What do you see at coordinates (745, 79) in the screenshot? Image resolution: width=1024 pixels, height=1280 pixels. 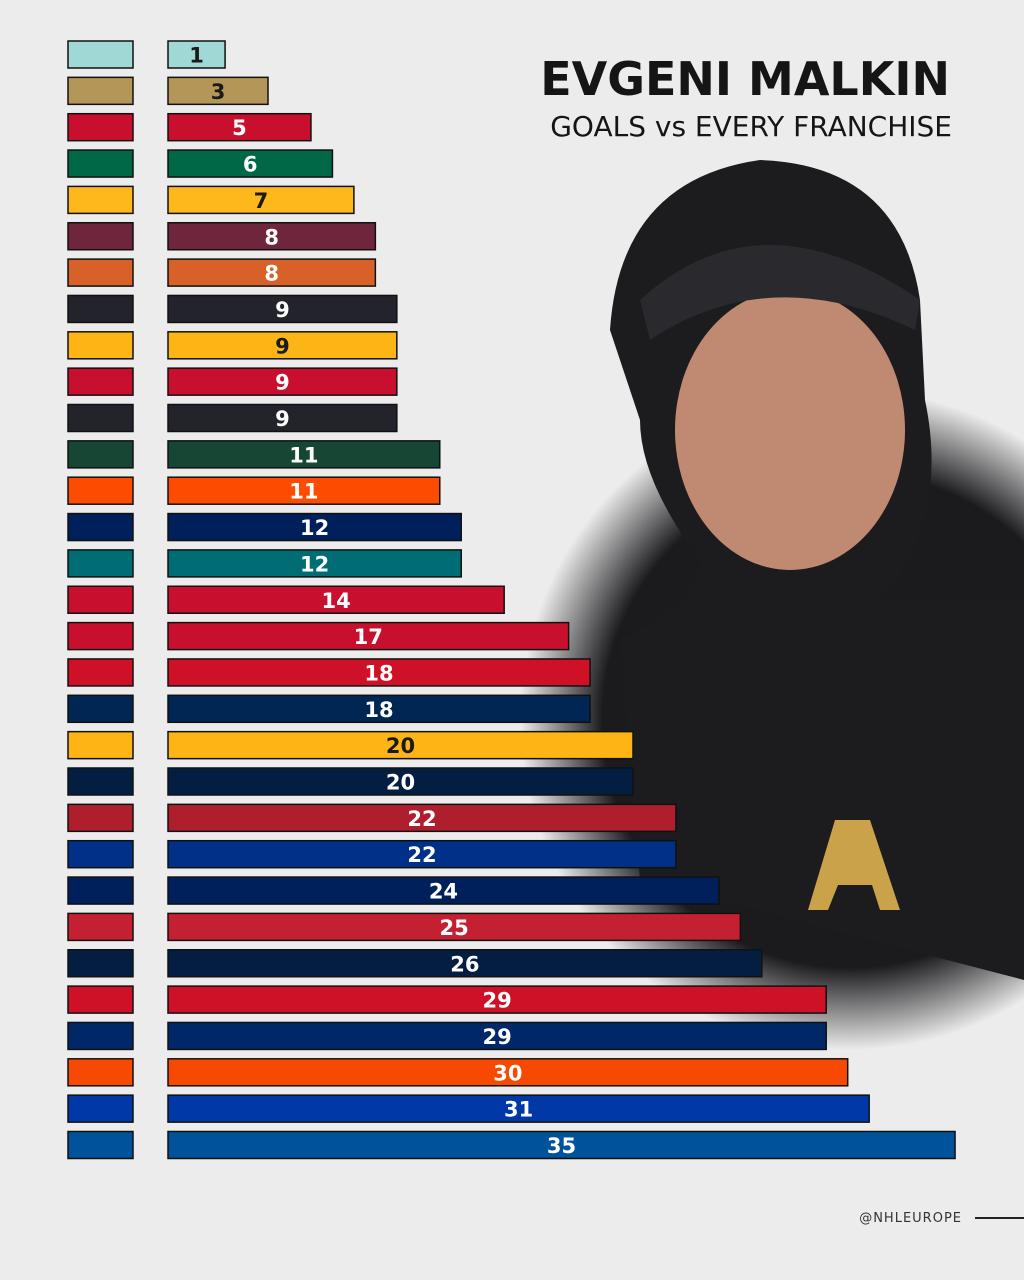 I see `title: EVGENI MALKIN` at bounding box center [745, 79].